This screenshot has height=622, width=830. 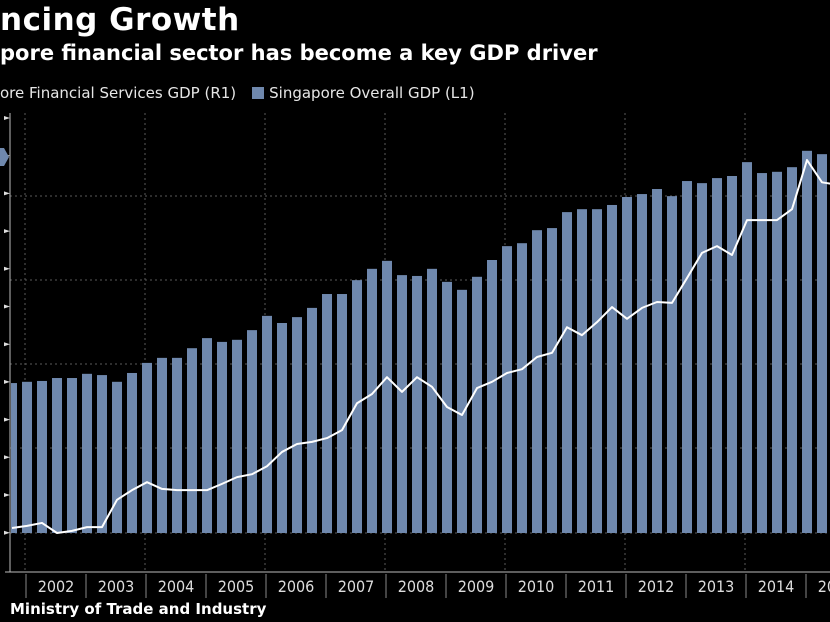 What do you see at coordinates (72, 455) in the screenshot?
I see `bar-2002Q4` at bounding box center [72, 455].